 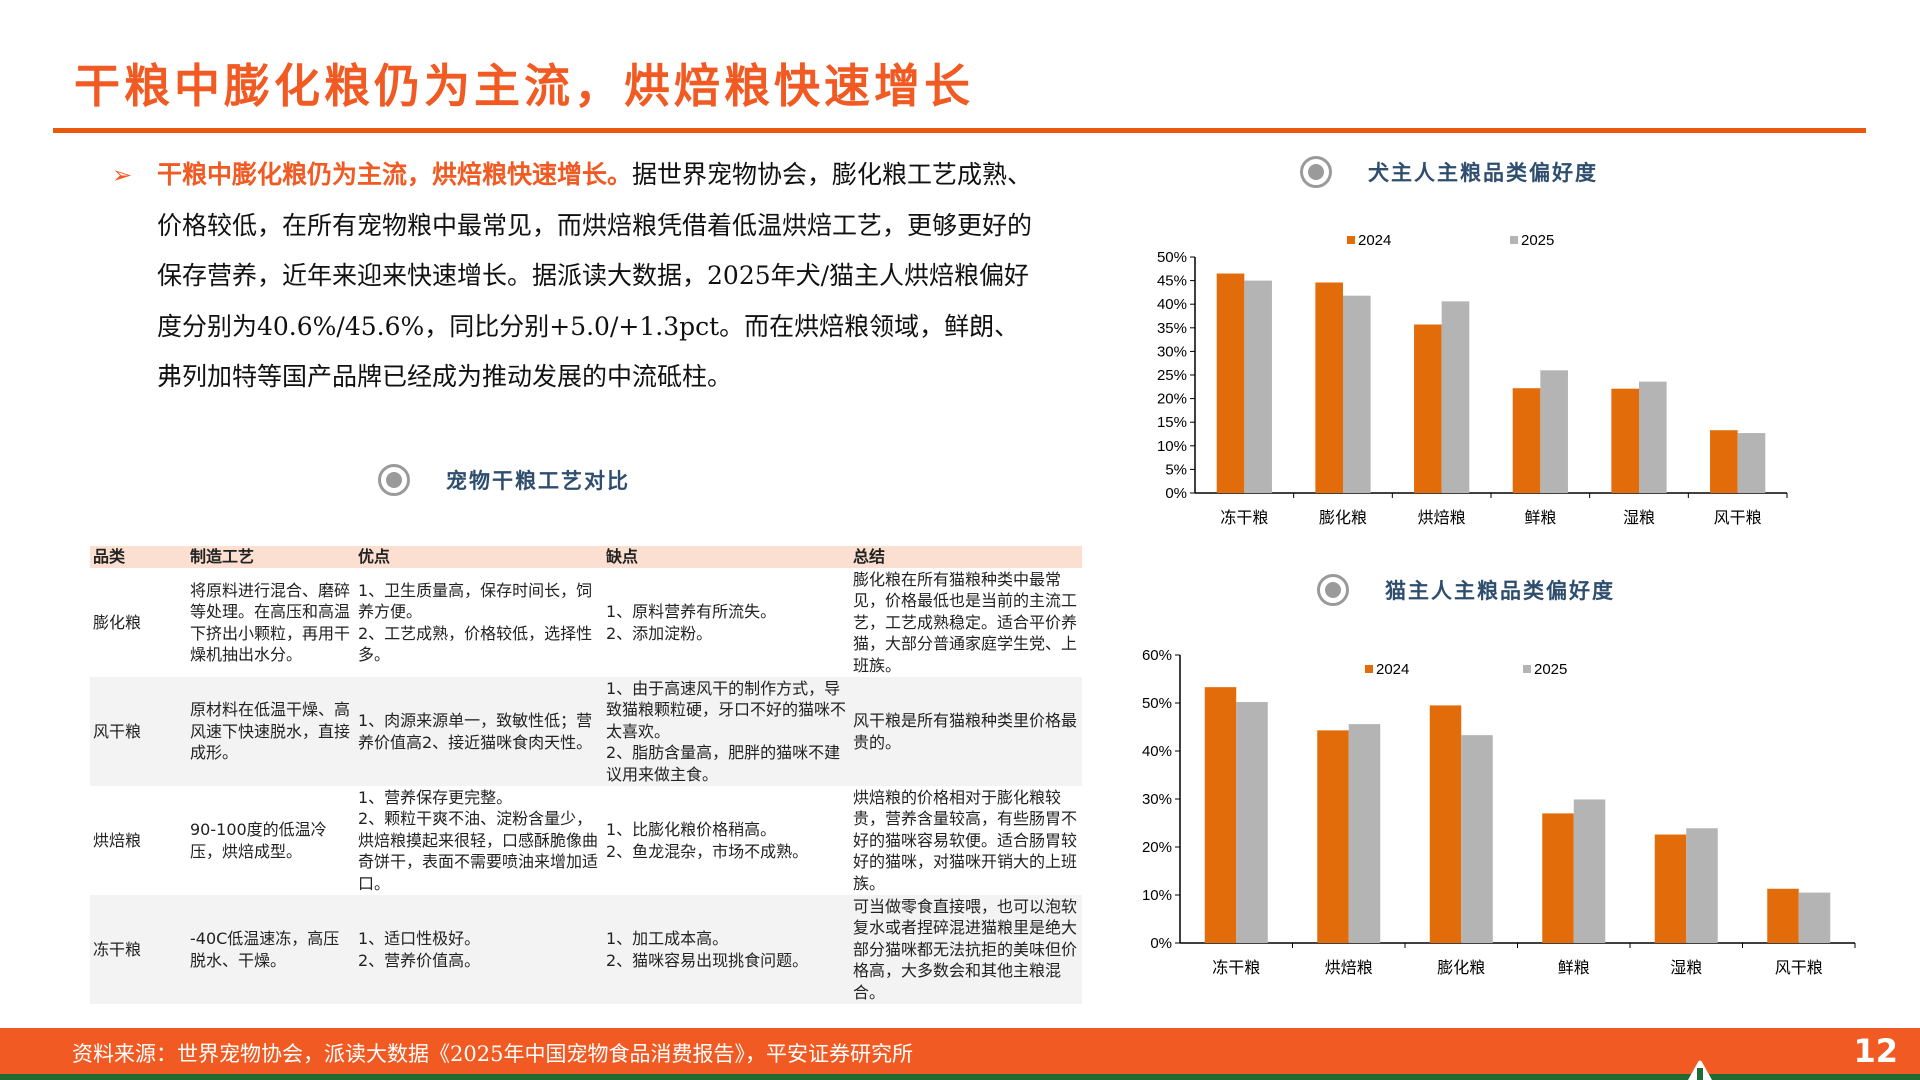 What do you see at coordinates (1483, 172) in the screenshot?
I see `dog-chart-title: 犬主人主粮品类偏好度` at bounding box center [1483, 172].